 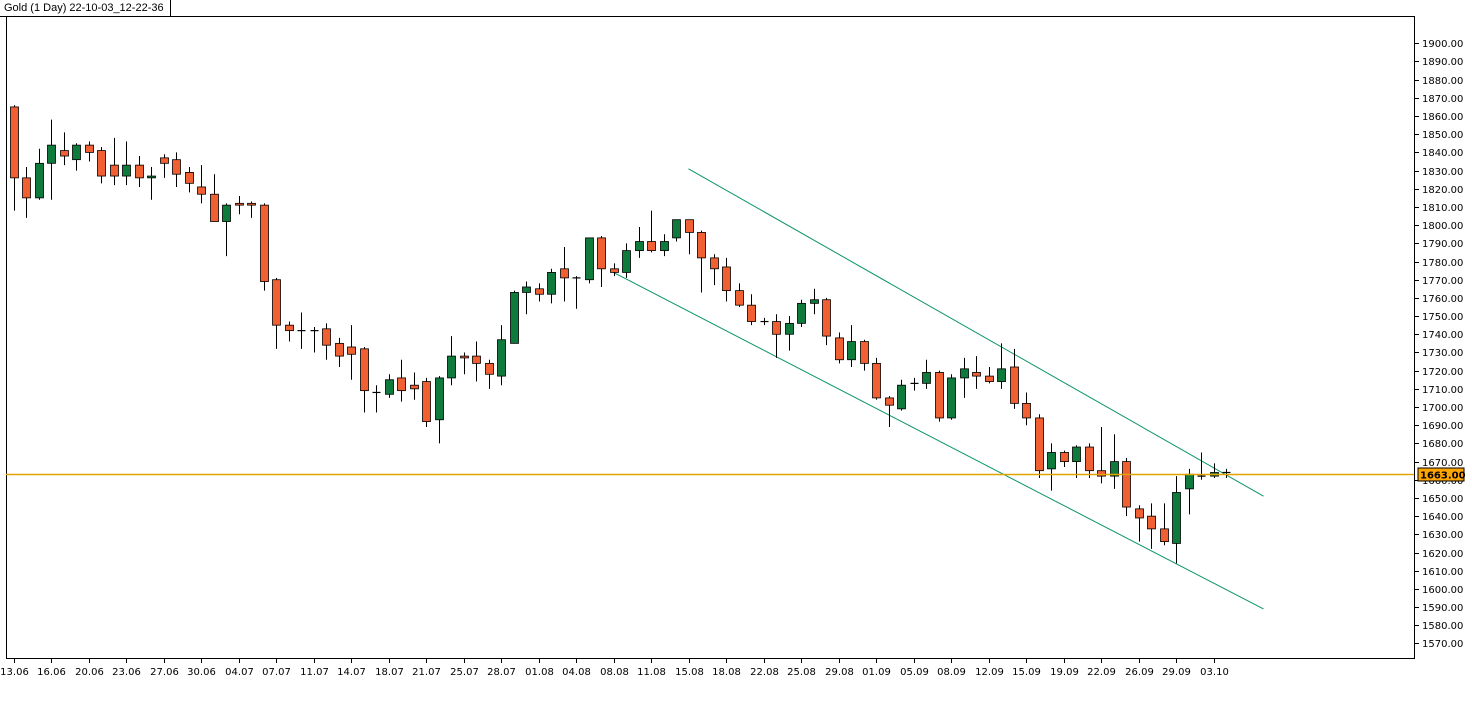 I want to click on y-tick-label: 1670.00, so click(x=1442, y=463).